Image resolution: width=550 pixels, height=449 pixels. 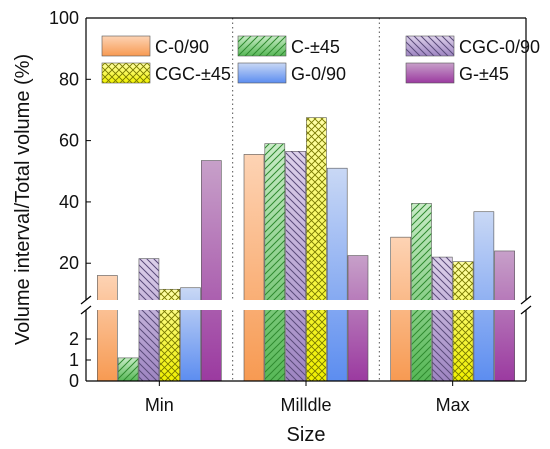 What do you see at coordinates (484, 74) in the screenshot?
I see `legend-label: G-±45` at bounding box center [484, 74].